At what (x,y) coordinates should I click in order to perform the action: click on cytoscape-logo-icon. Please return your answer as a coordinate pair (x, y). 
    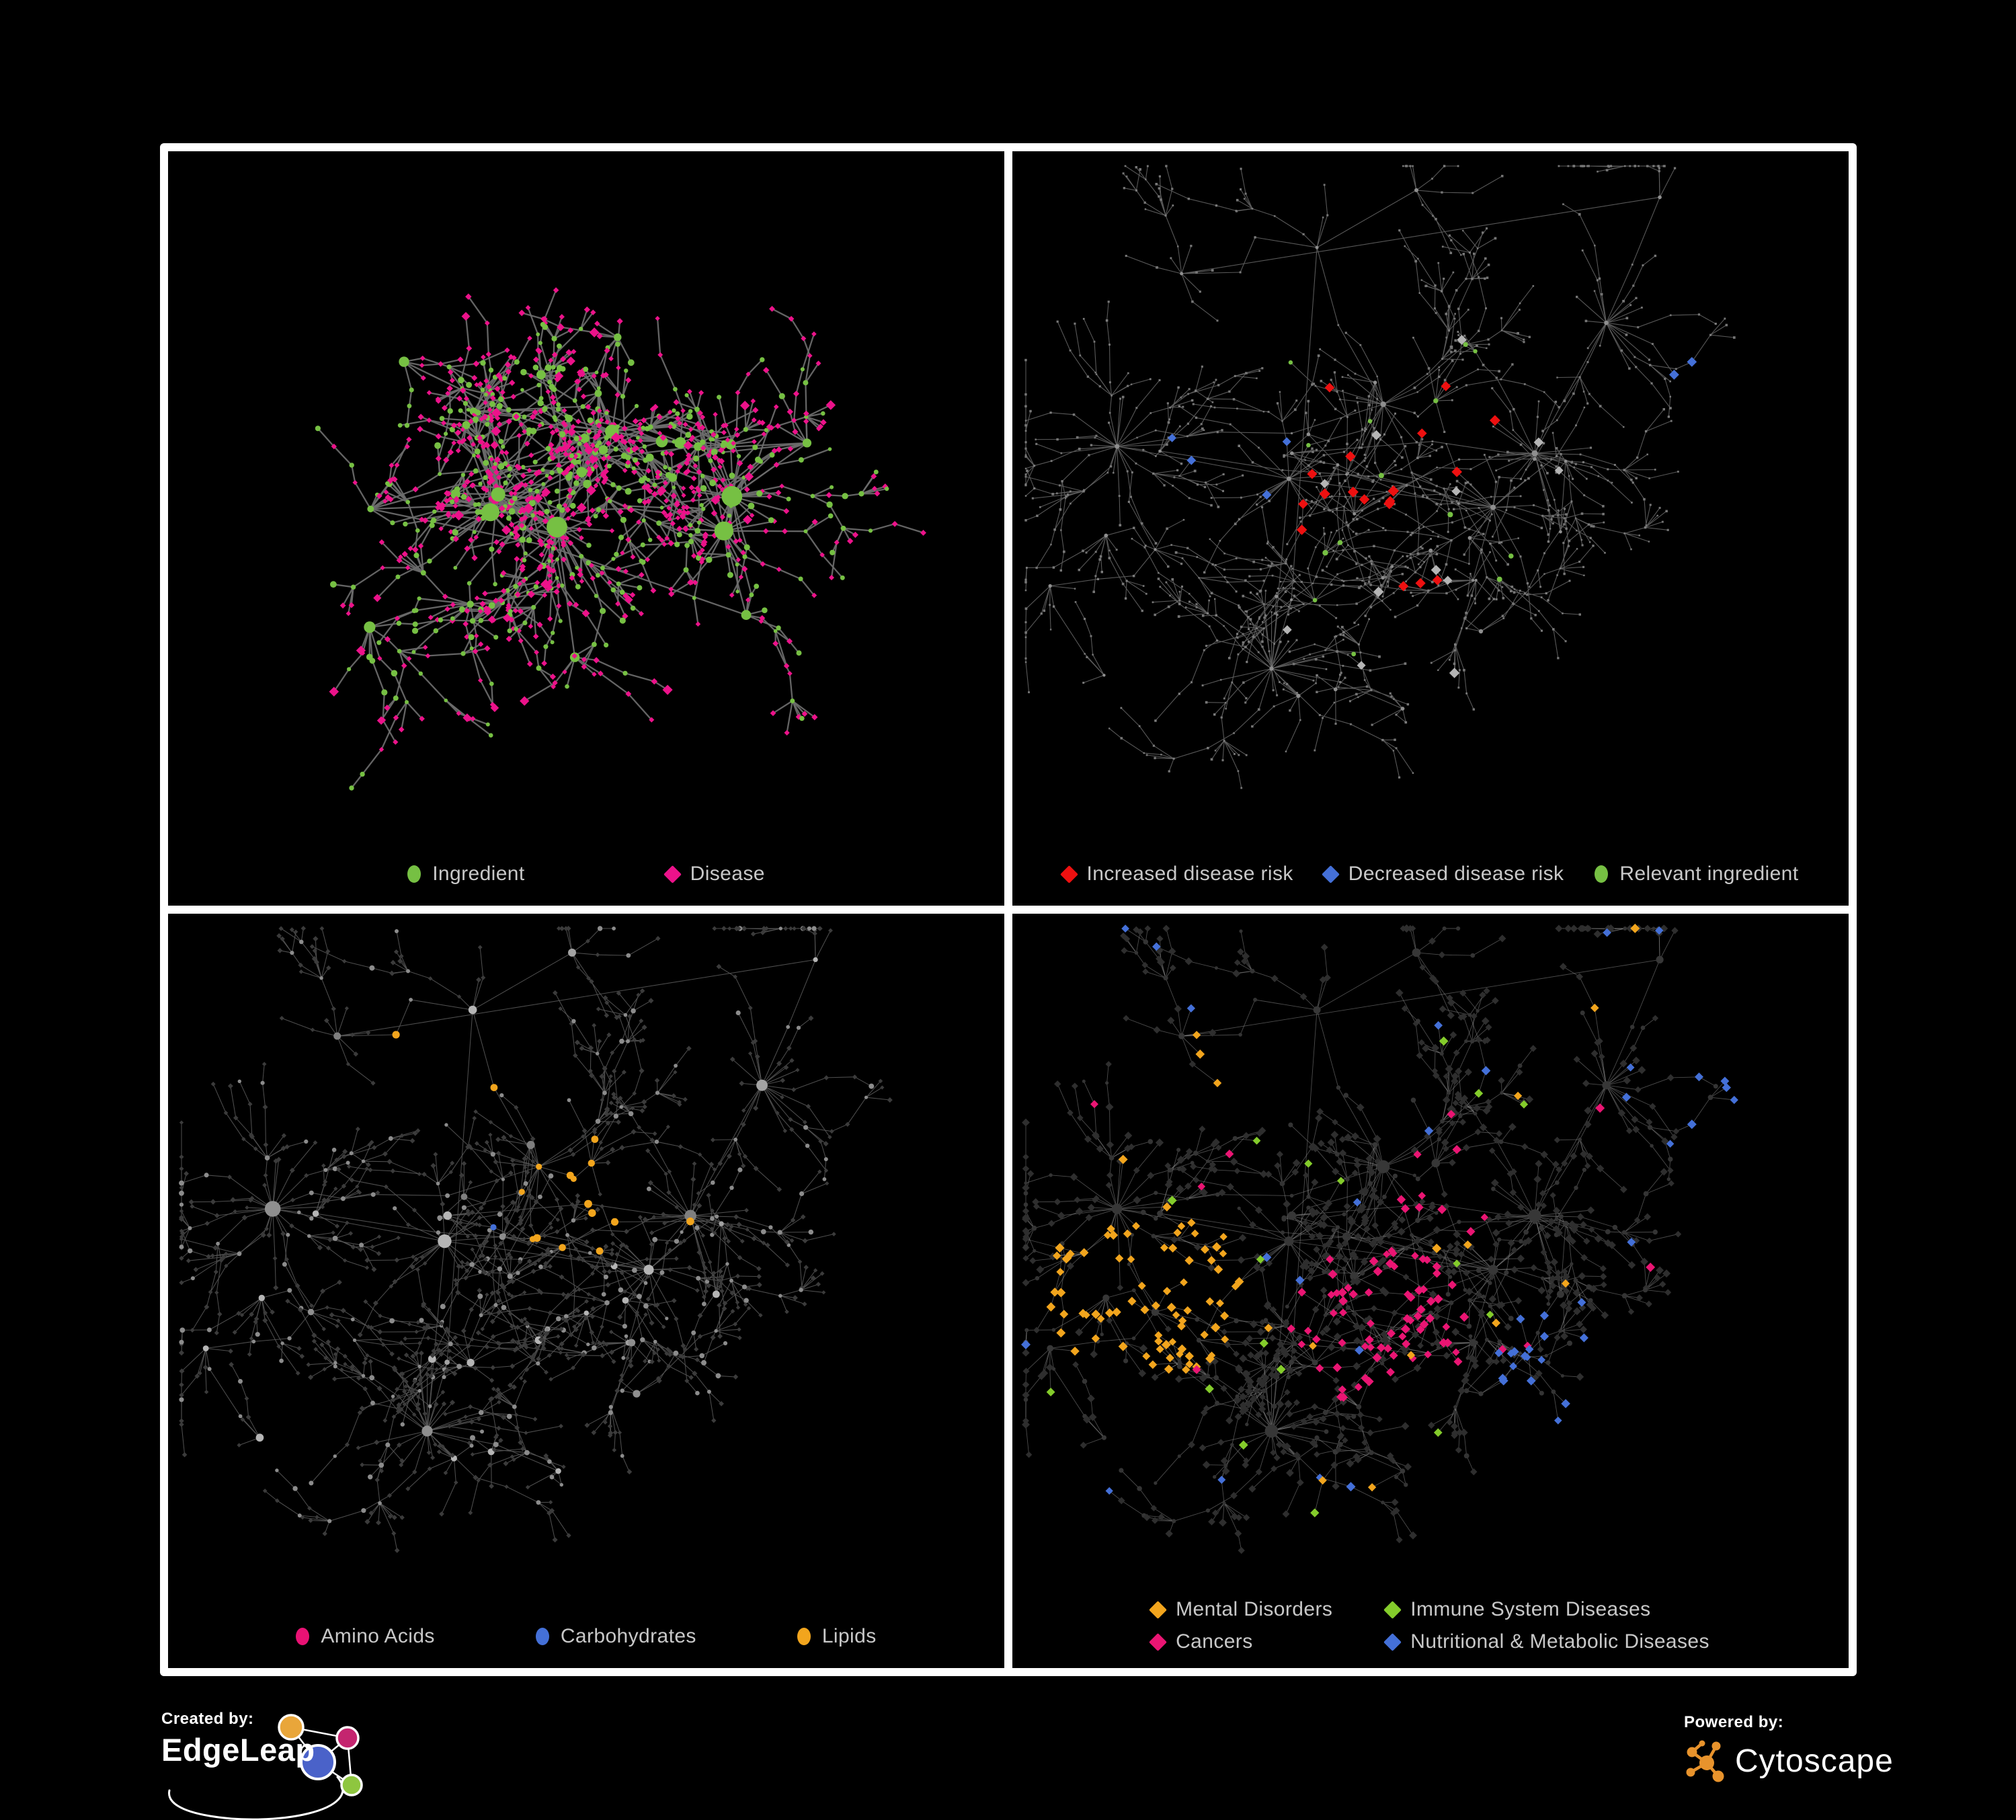
    Looking at the image, I should click on (1705, 1761).